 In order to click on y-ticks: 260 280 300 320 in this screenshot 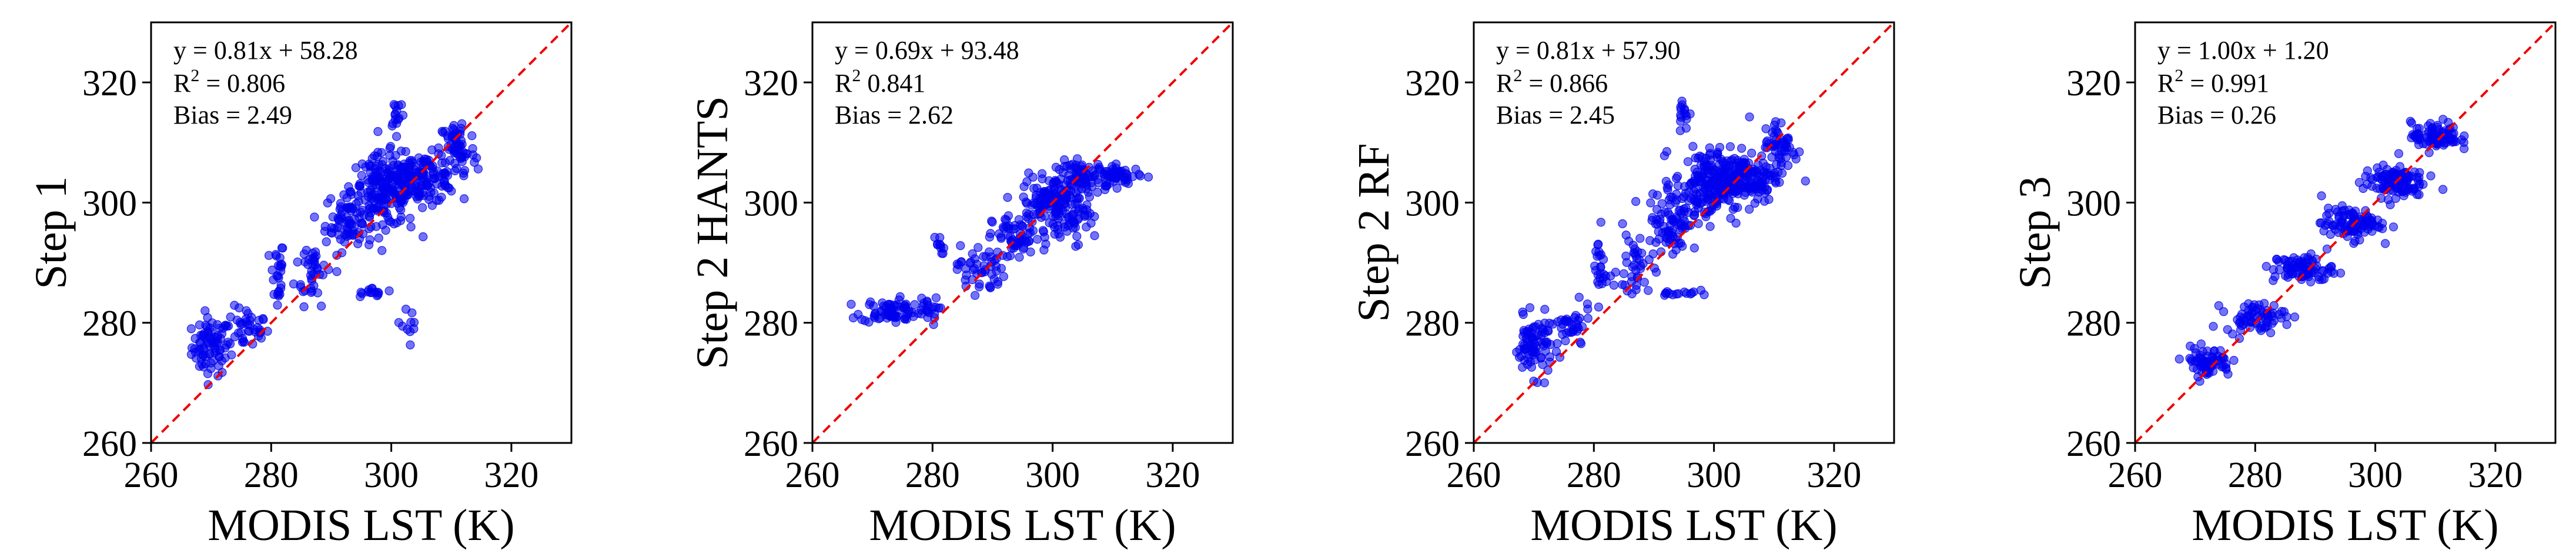, I will do `click(1439, 264)`.